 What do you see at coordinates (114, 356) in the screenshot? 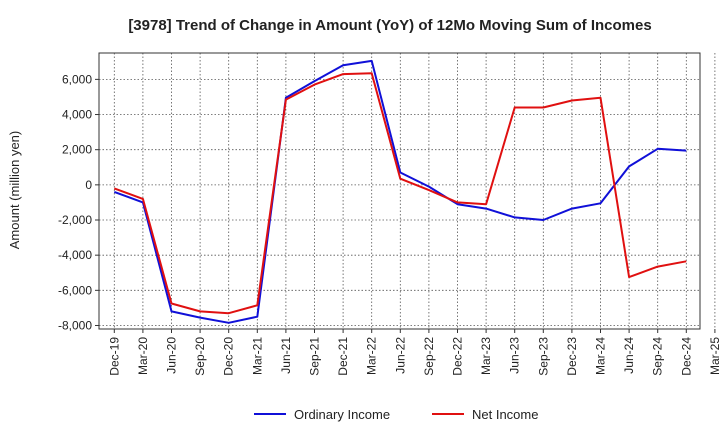
I see `x-tick-label: Dec-19` at bounding box center [114, 356].